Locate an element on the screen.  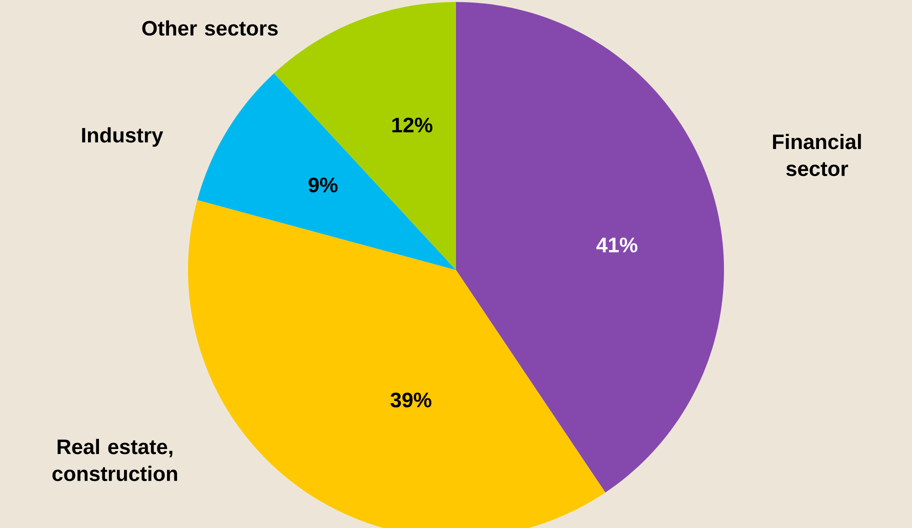
slice-label: Real estate, construction is located at coordinates (115, 460).